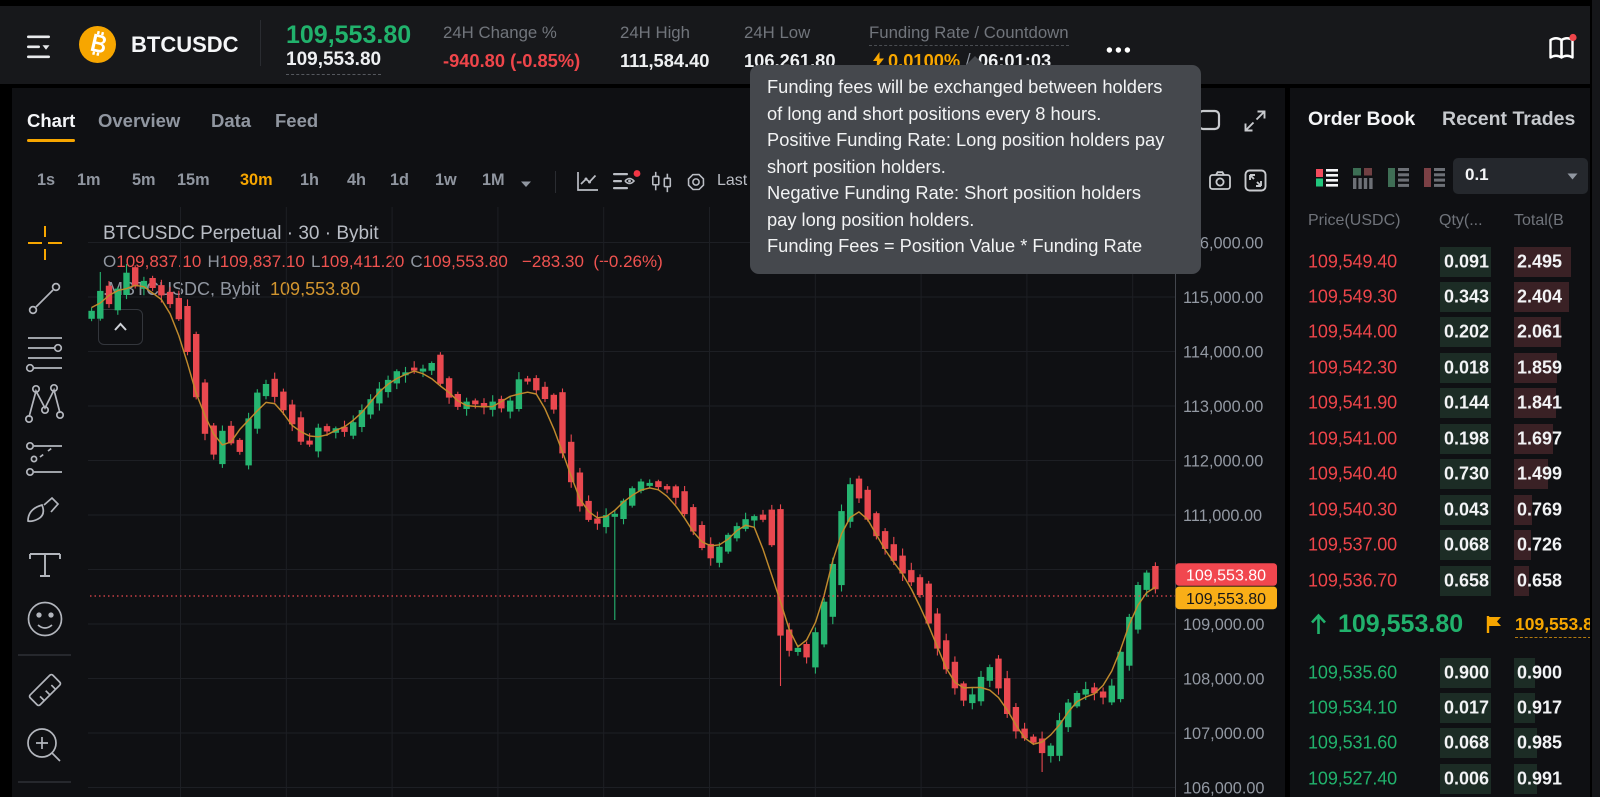 This screenshot has width=1600, height=797. I want to click on svg-text: 113,000.00, so click(1223, 407).